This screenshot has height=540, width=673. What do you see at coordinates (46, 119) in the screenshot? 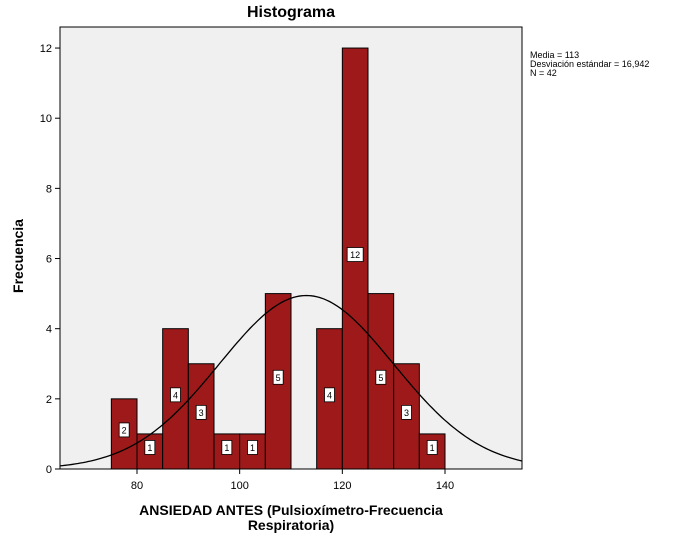
I see `y-tick-label: 10` at bounding box center [46, 119].